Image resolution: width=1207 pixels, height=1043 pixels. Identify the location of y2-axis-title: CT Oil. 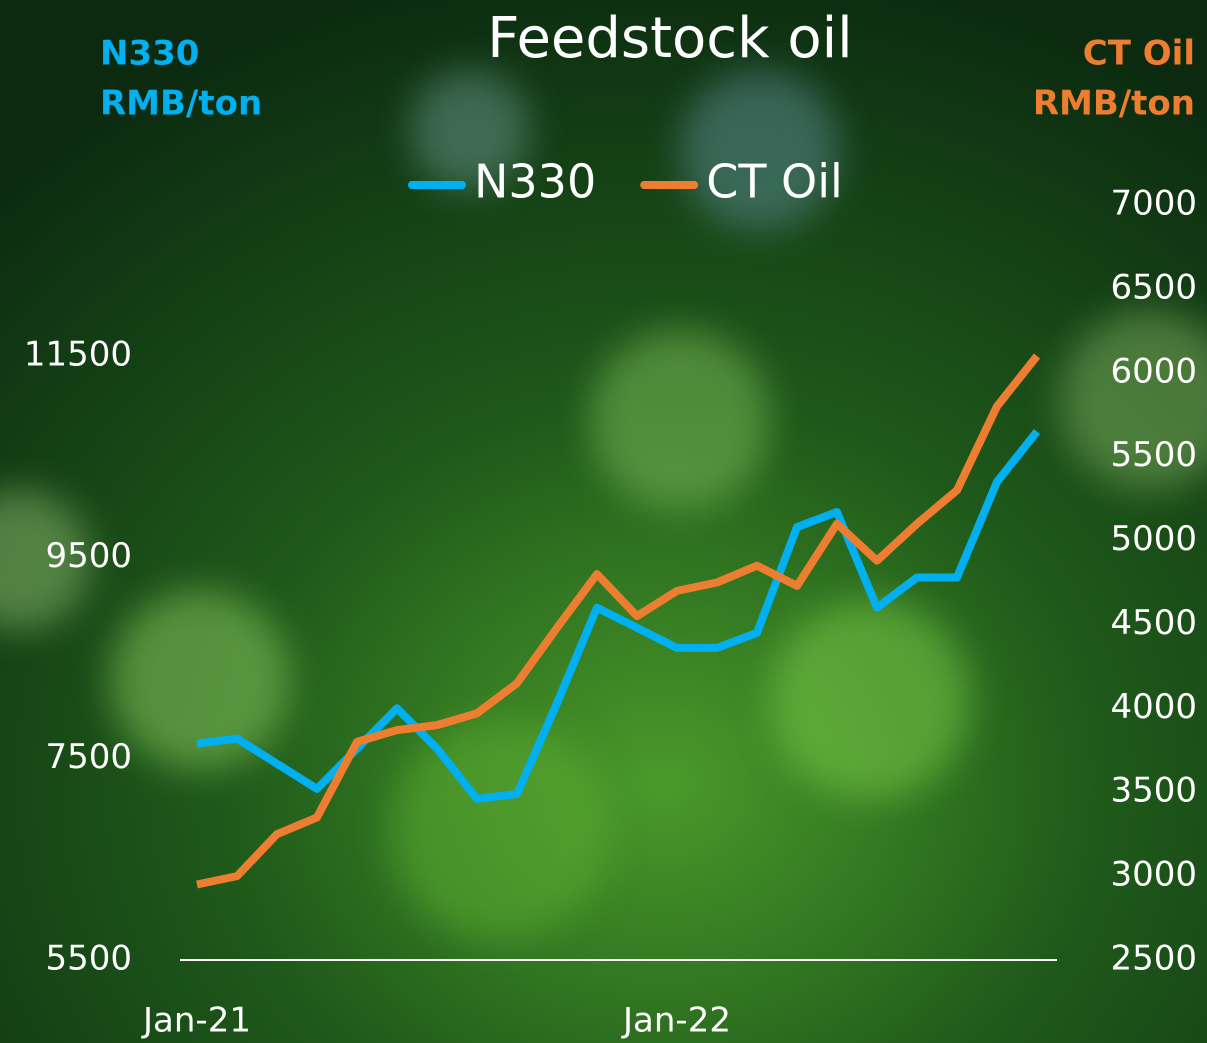
(1139, 54).